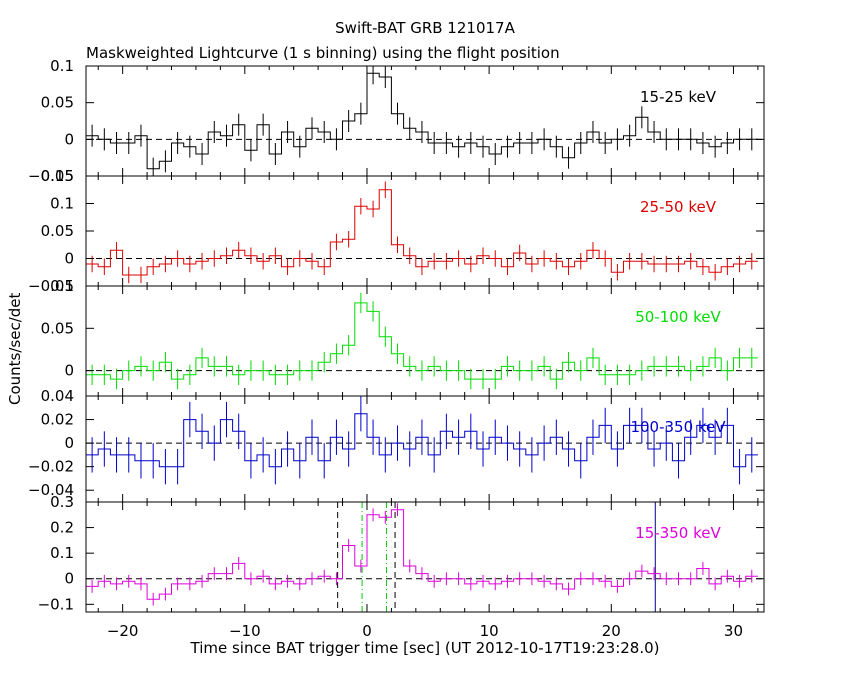 This screenshot has height=680, width=850. I want to click on y-tick-label: −0.02, so click(51, 467).